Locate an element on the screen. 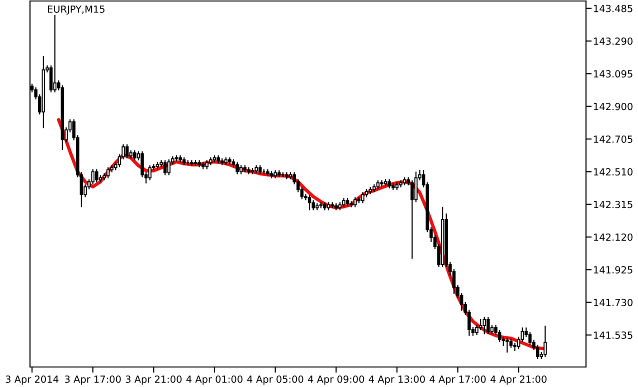 The width and height of the screenshot is (638, 387). y-tick-label: 142.315 is located at coordinates (613, 204).